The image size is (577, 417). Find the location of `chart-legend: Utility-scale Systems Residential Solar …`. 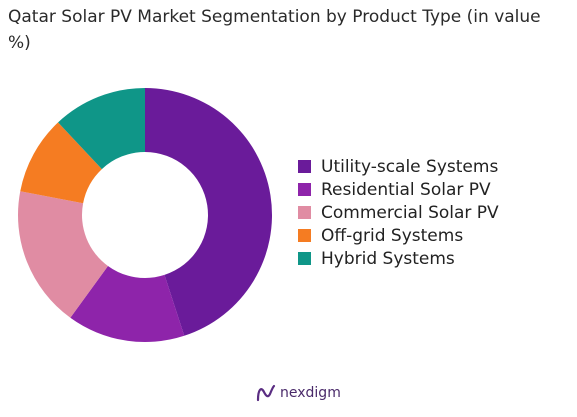

chart-legend: Utility-scale Systems Residential Solar … is located at coordinates (398, 212).